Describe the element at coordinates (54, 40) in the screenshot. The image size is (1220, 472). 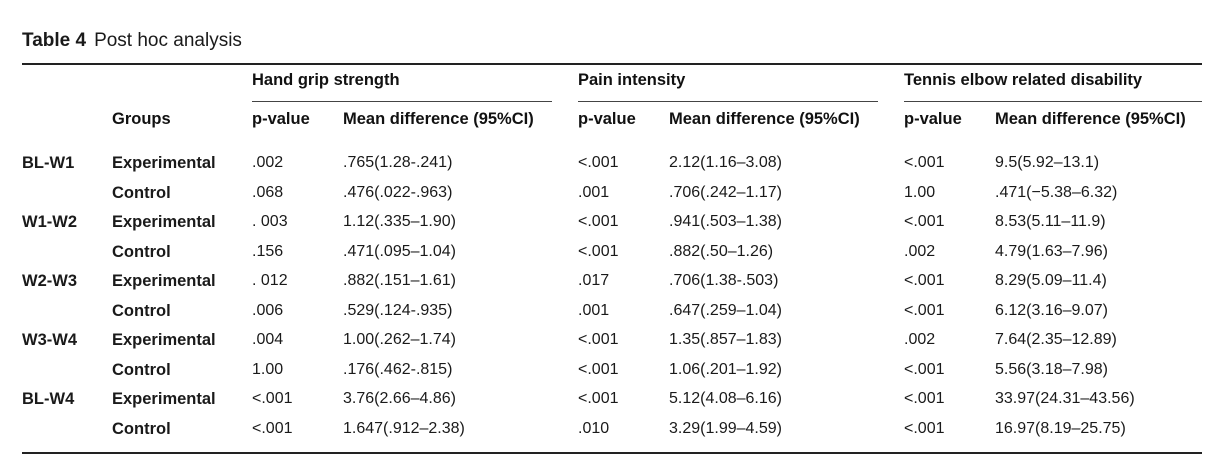
I see `table-label: Table 4` at that location.